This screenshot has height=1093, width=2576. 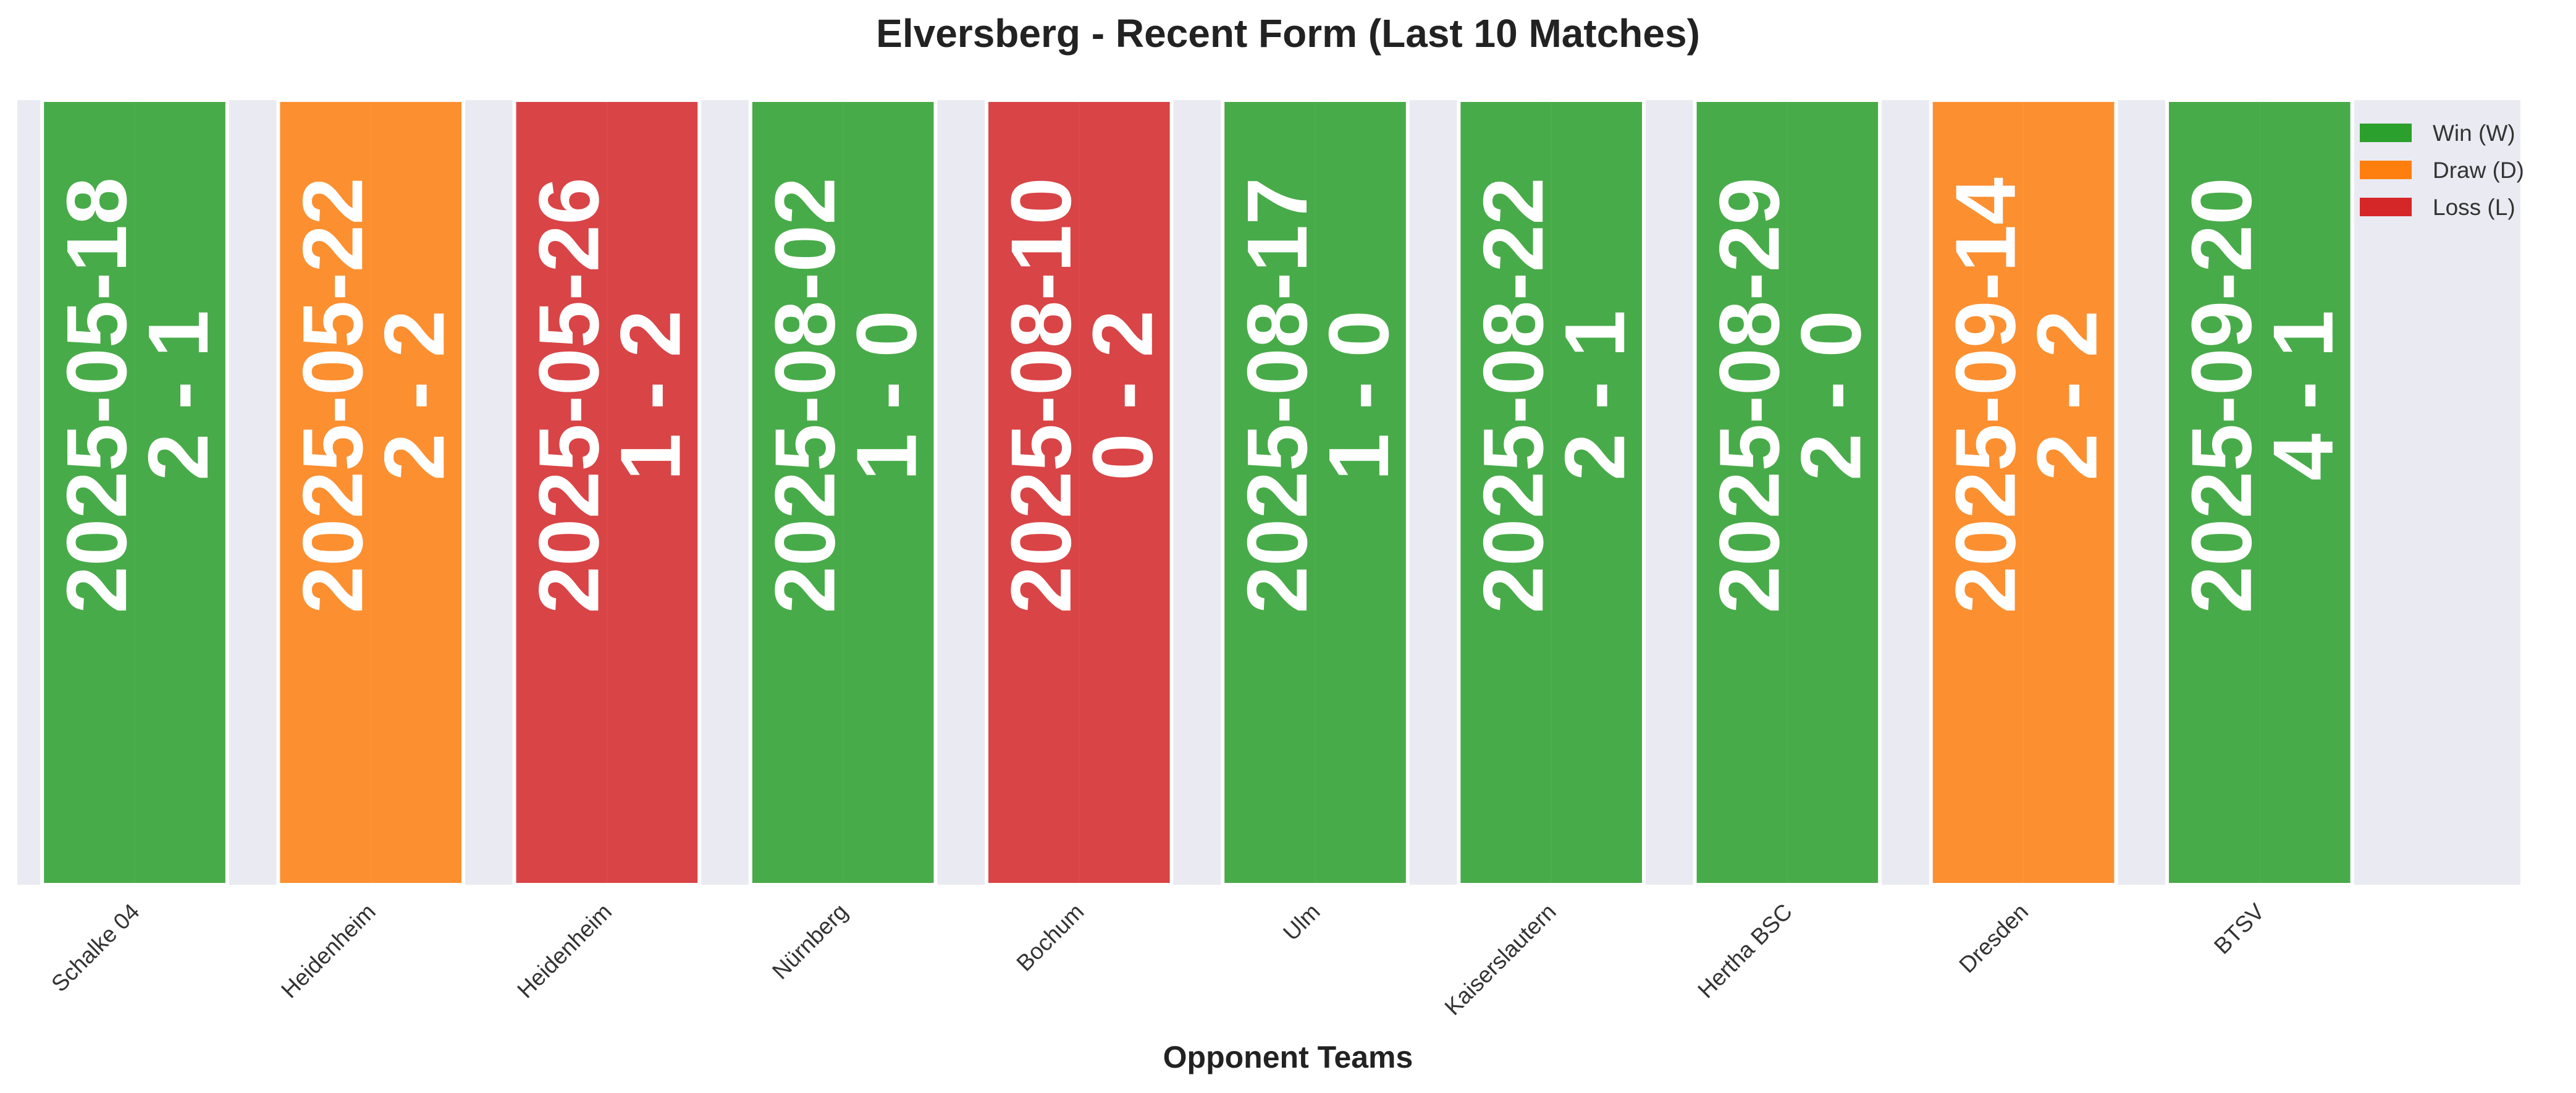 What do you see at coordinates (333, 395) in the screenshot?
I see `bar-label-date: 2025-05-22` at bounding box center [333, 395].